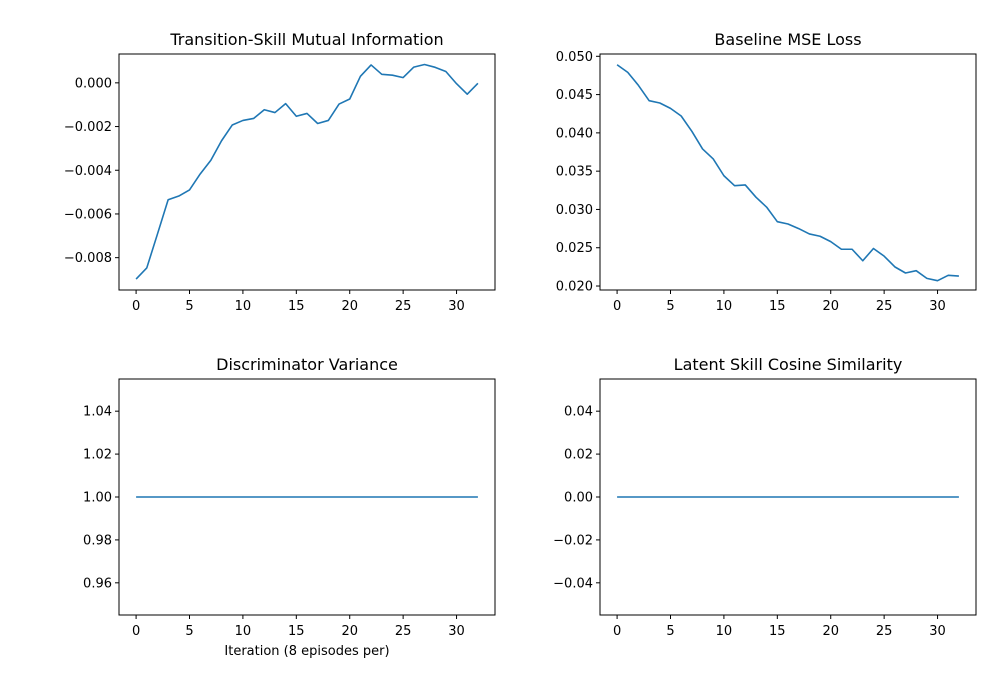 The height and width of the screenshot is (700, 1000). I want to click on chart-2-y-tick-label: 0.035, so click(574, 172).